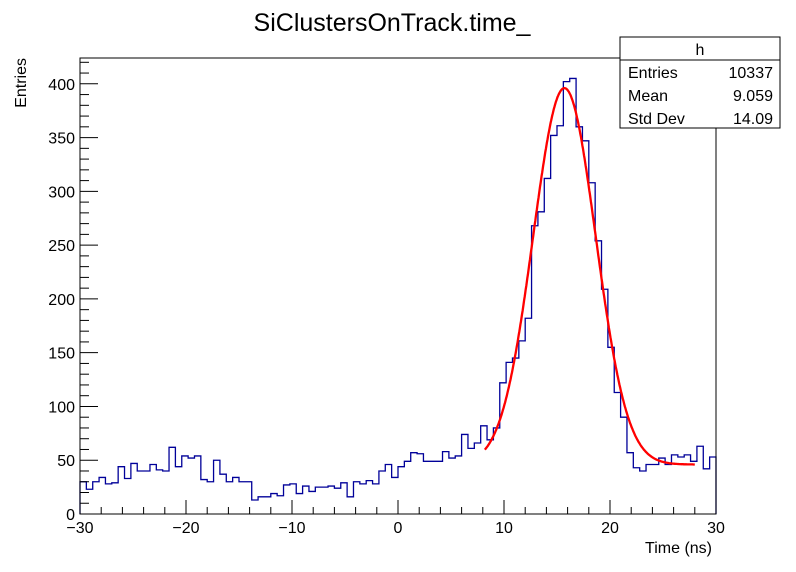 The width and height of the screenshot is (796, 572). I want to click on x-tick-label: −30, so click(79, 528).